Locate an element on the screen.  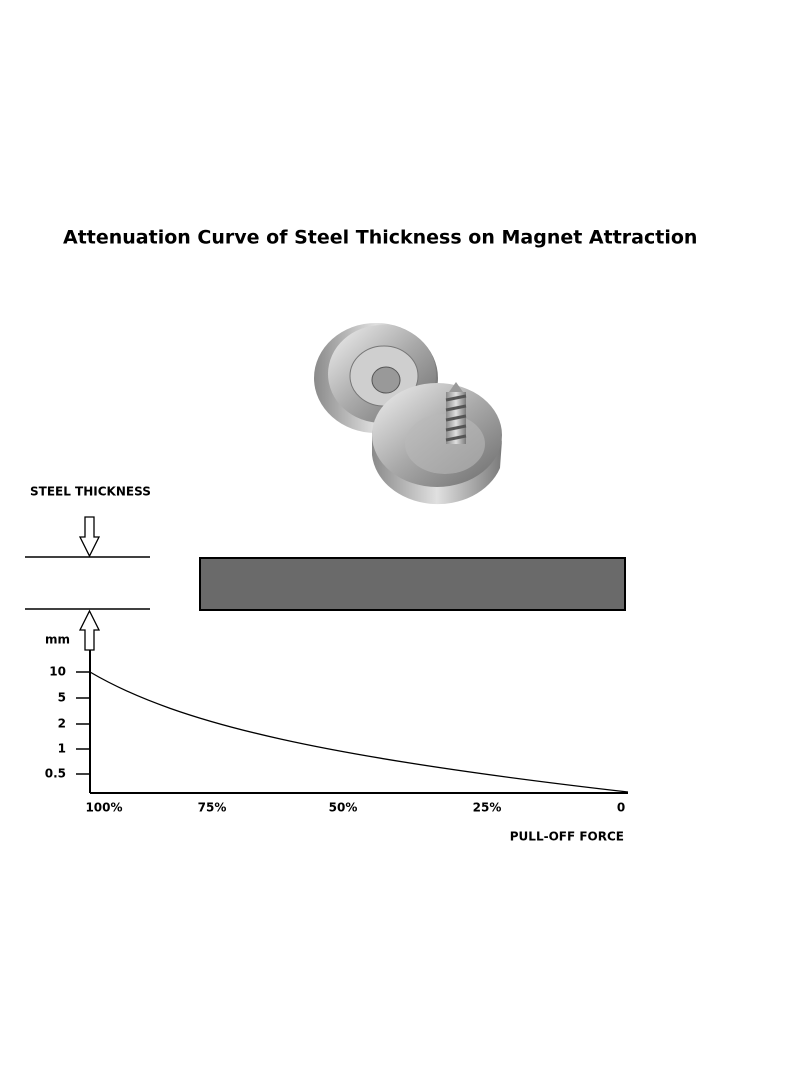
down-arrow is located at coordinates (89, 537).